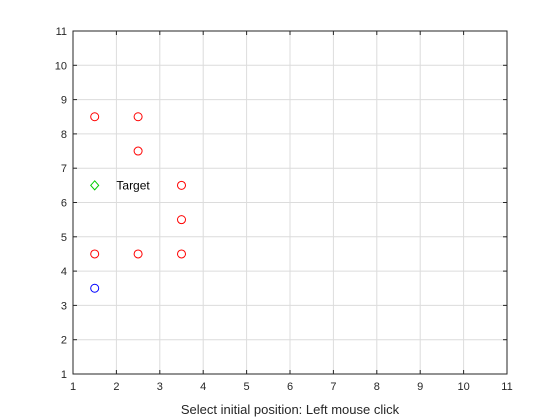 Image resolution: width=560 pixels, height=420 pixels. I want to click on x-tick-label: 10, so click(463, 387).